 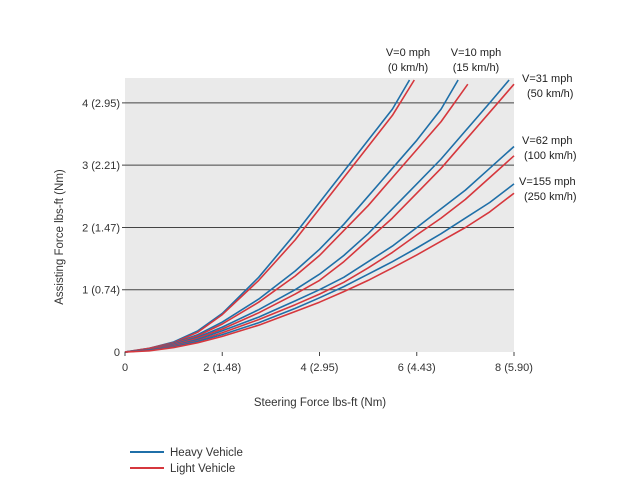 I want to click on legend: Heavy Vehicle Light Vehicle, so click(x=186, y=461).